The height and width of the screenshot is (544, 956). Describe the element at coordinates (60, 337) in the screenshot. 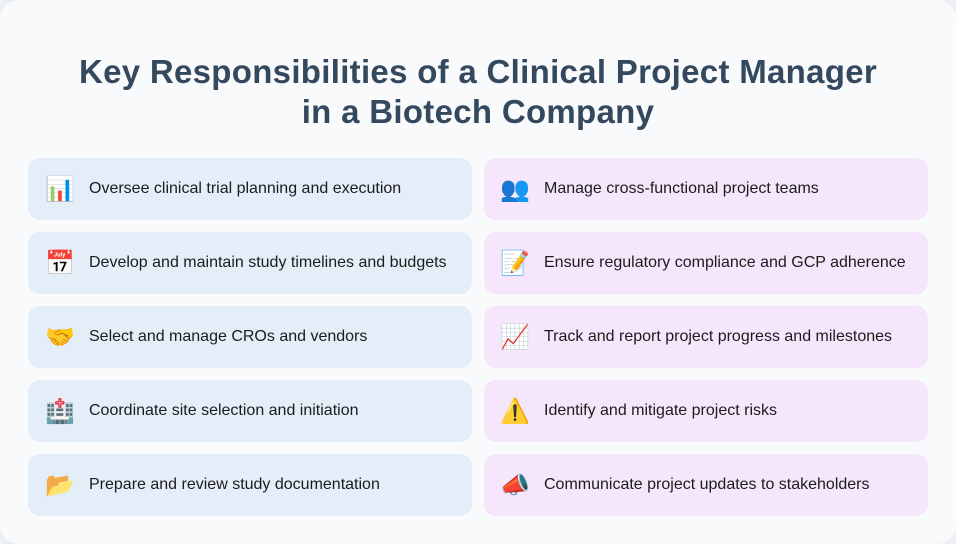

I see `handshake-icon: 🤝` at that location.